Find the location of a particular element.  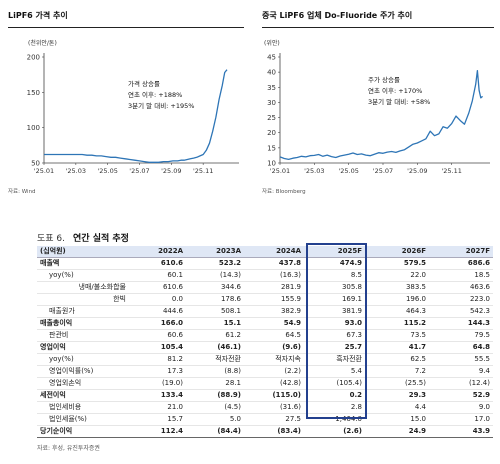

table-cell: 5.0 is located at coordinates (215, 419).